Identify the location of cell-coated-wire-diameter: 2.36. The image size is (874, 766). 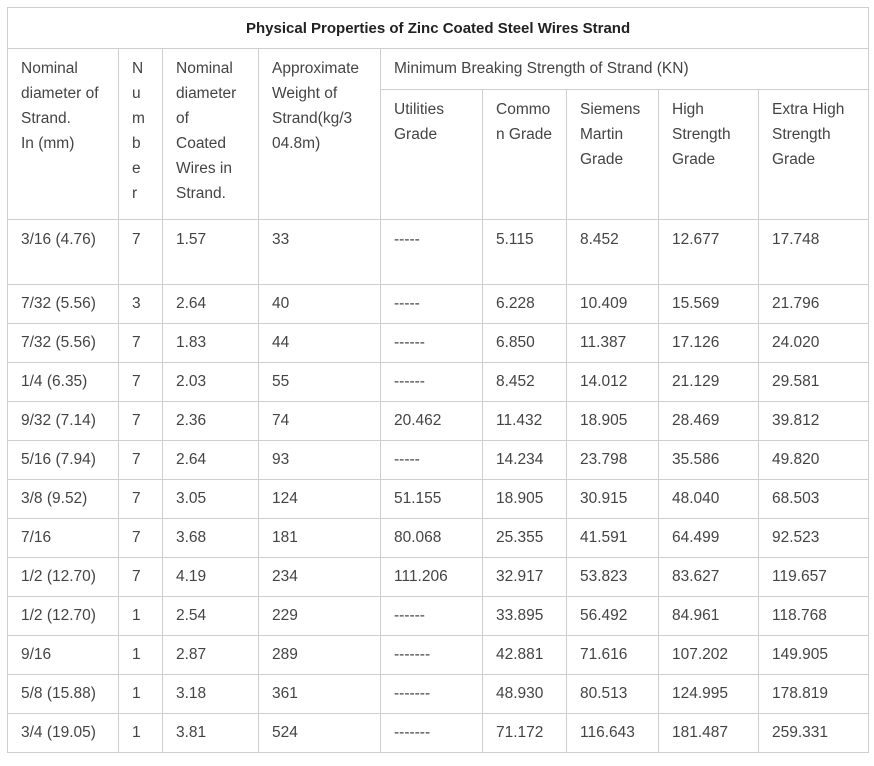
(210, 421).